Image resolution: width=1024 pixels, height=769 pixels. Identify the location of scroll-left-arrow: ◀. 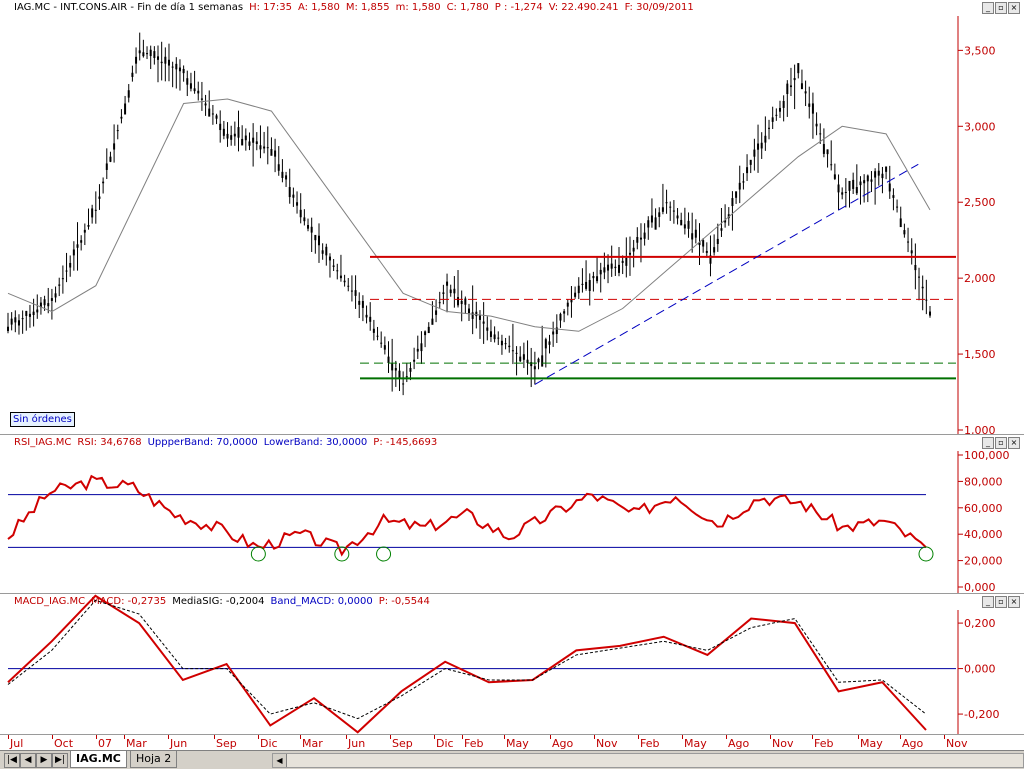
(280, 760).